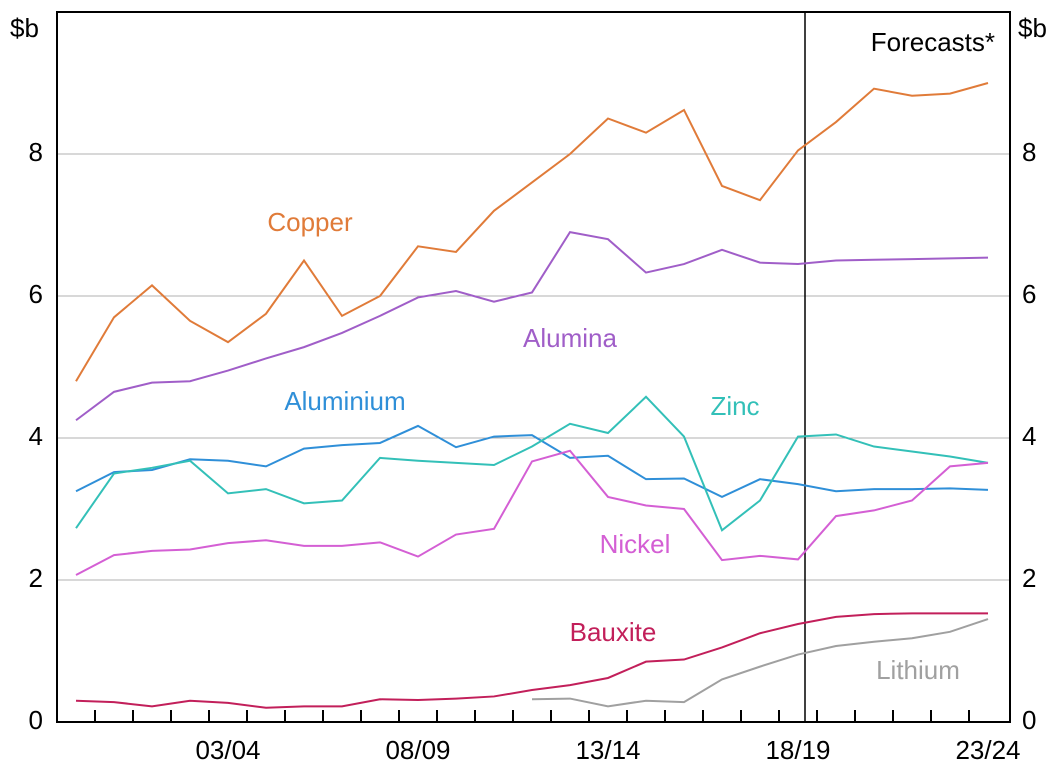 This screenshot has width=1062, height=773. Describe the element at coordinates (1029, 294) in the screenshot. I see `y-tick-label-right: 6` at that location.